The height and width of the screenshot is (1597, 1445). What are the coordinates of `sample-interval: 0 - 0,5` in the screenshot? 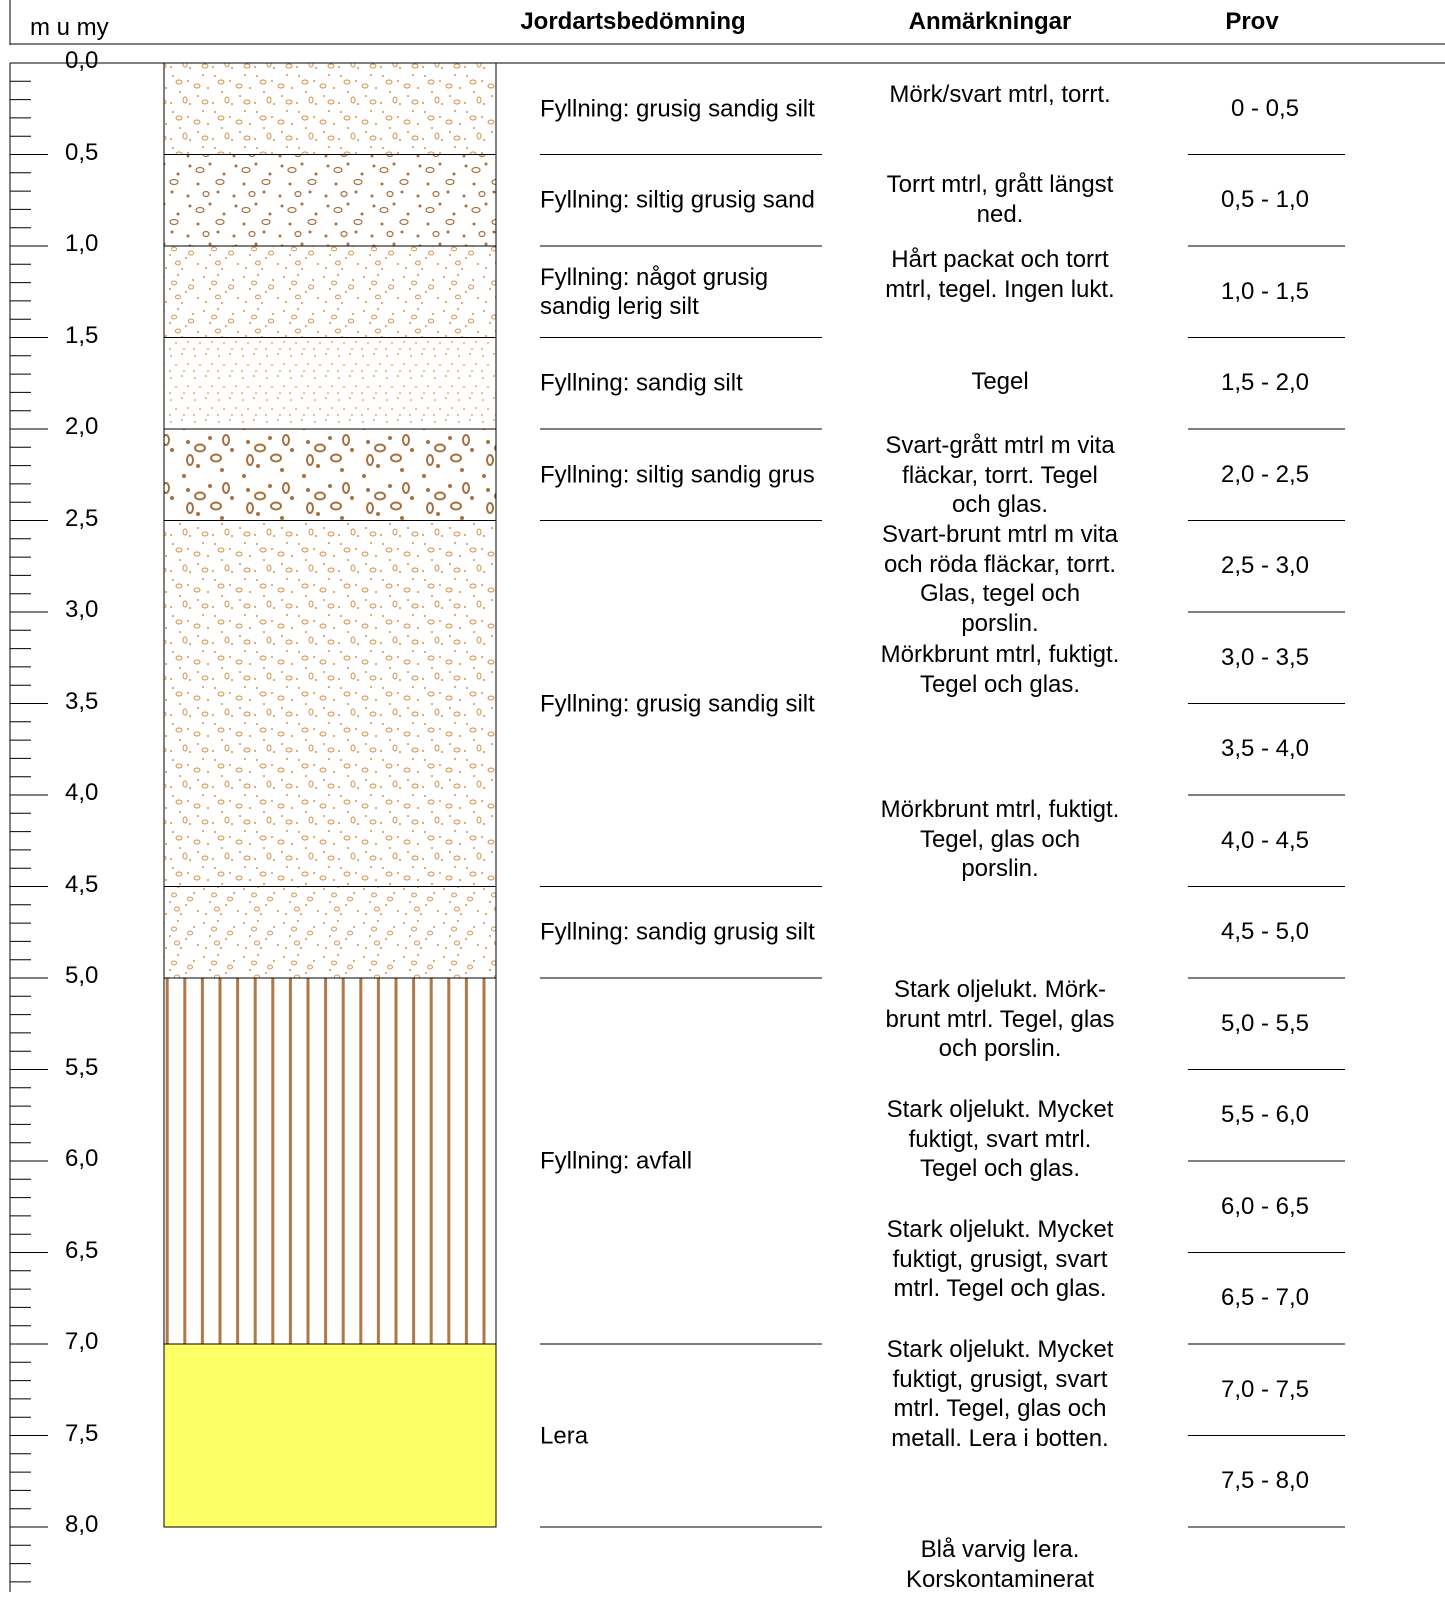 It's located at (1265, 108).